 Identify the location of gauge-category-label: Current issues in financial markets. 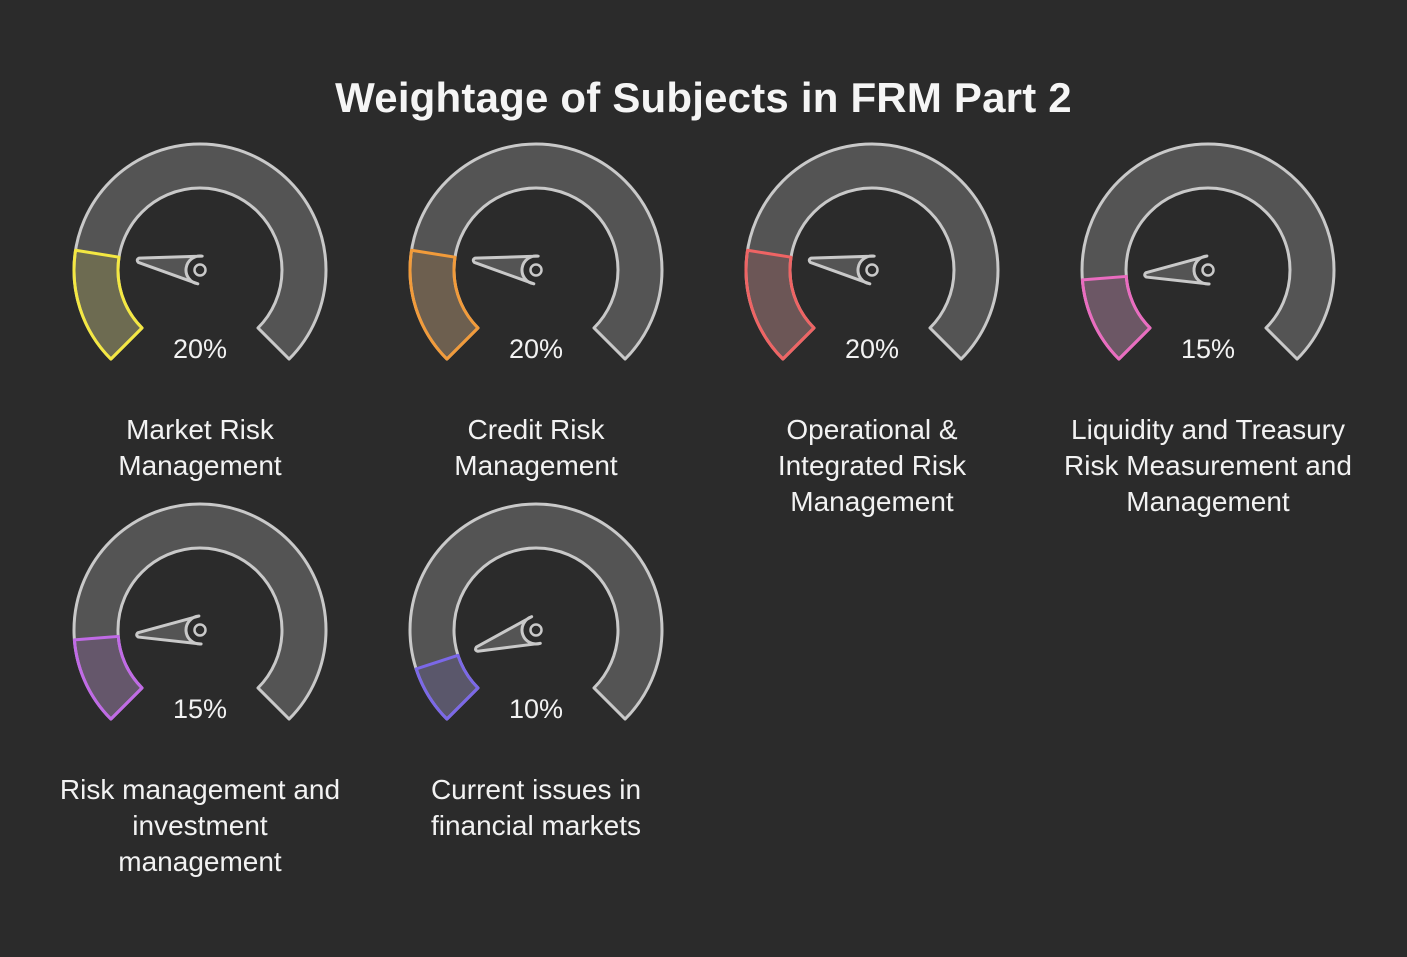
(536, 807).